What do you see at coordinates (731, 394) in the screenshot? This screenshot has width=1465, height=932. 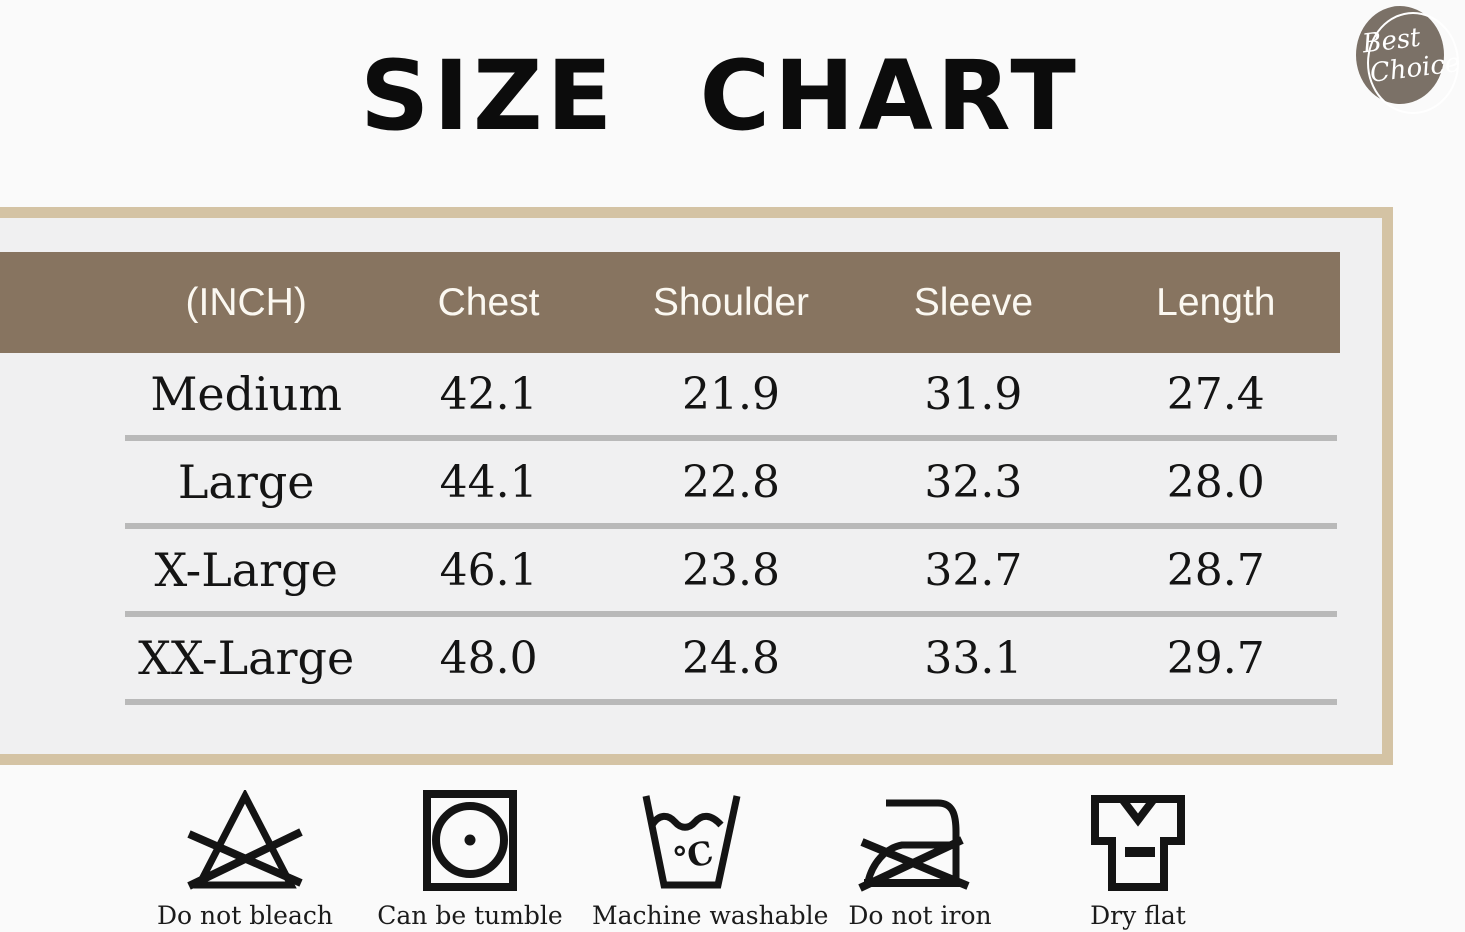 I see `shoulder-value: 21.9` at bounding box center [731, 394].